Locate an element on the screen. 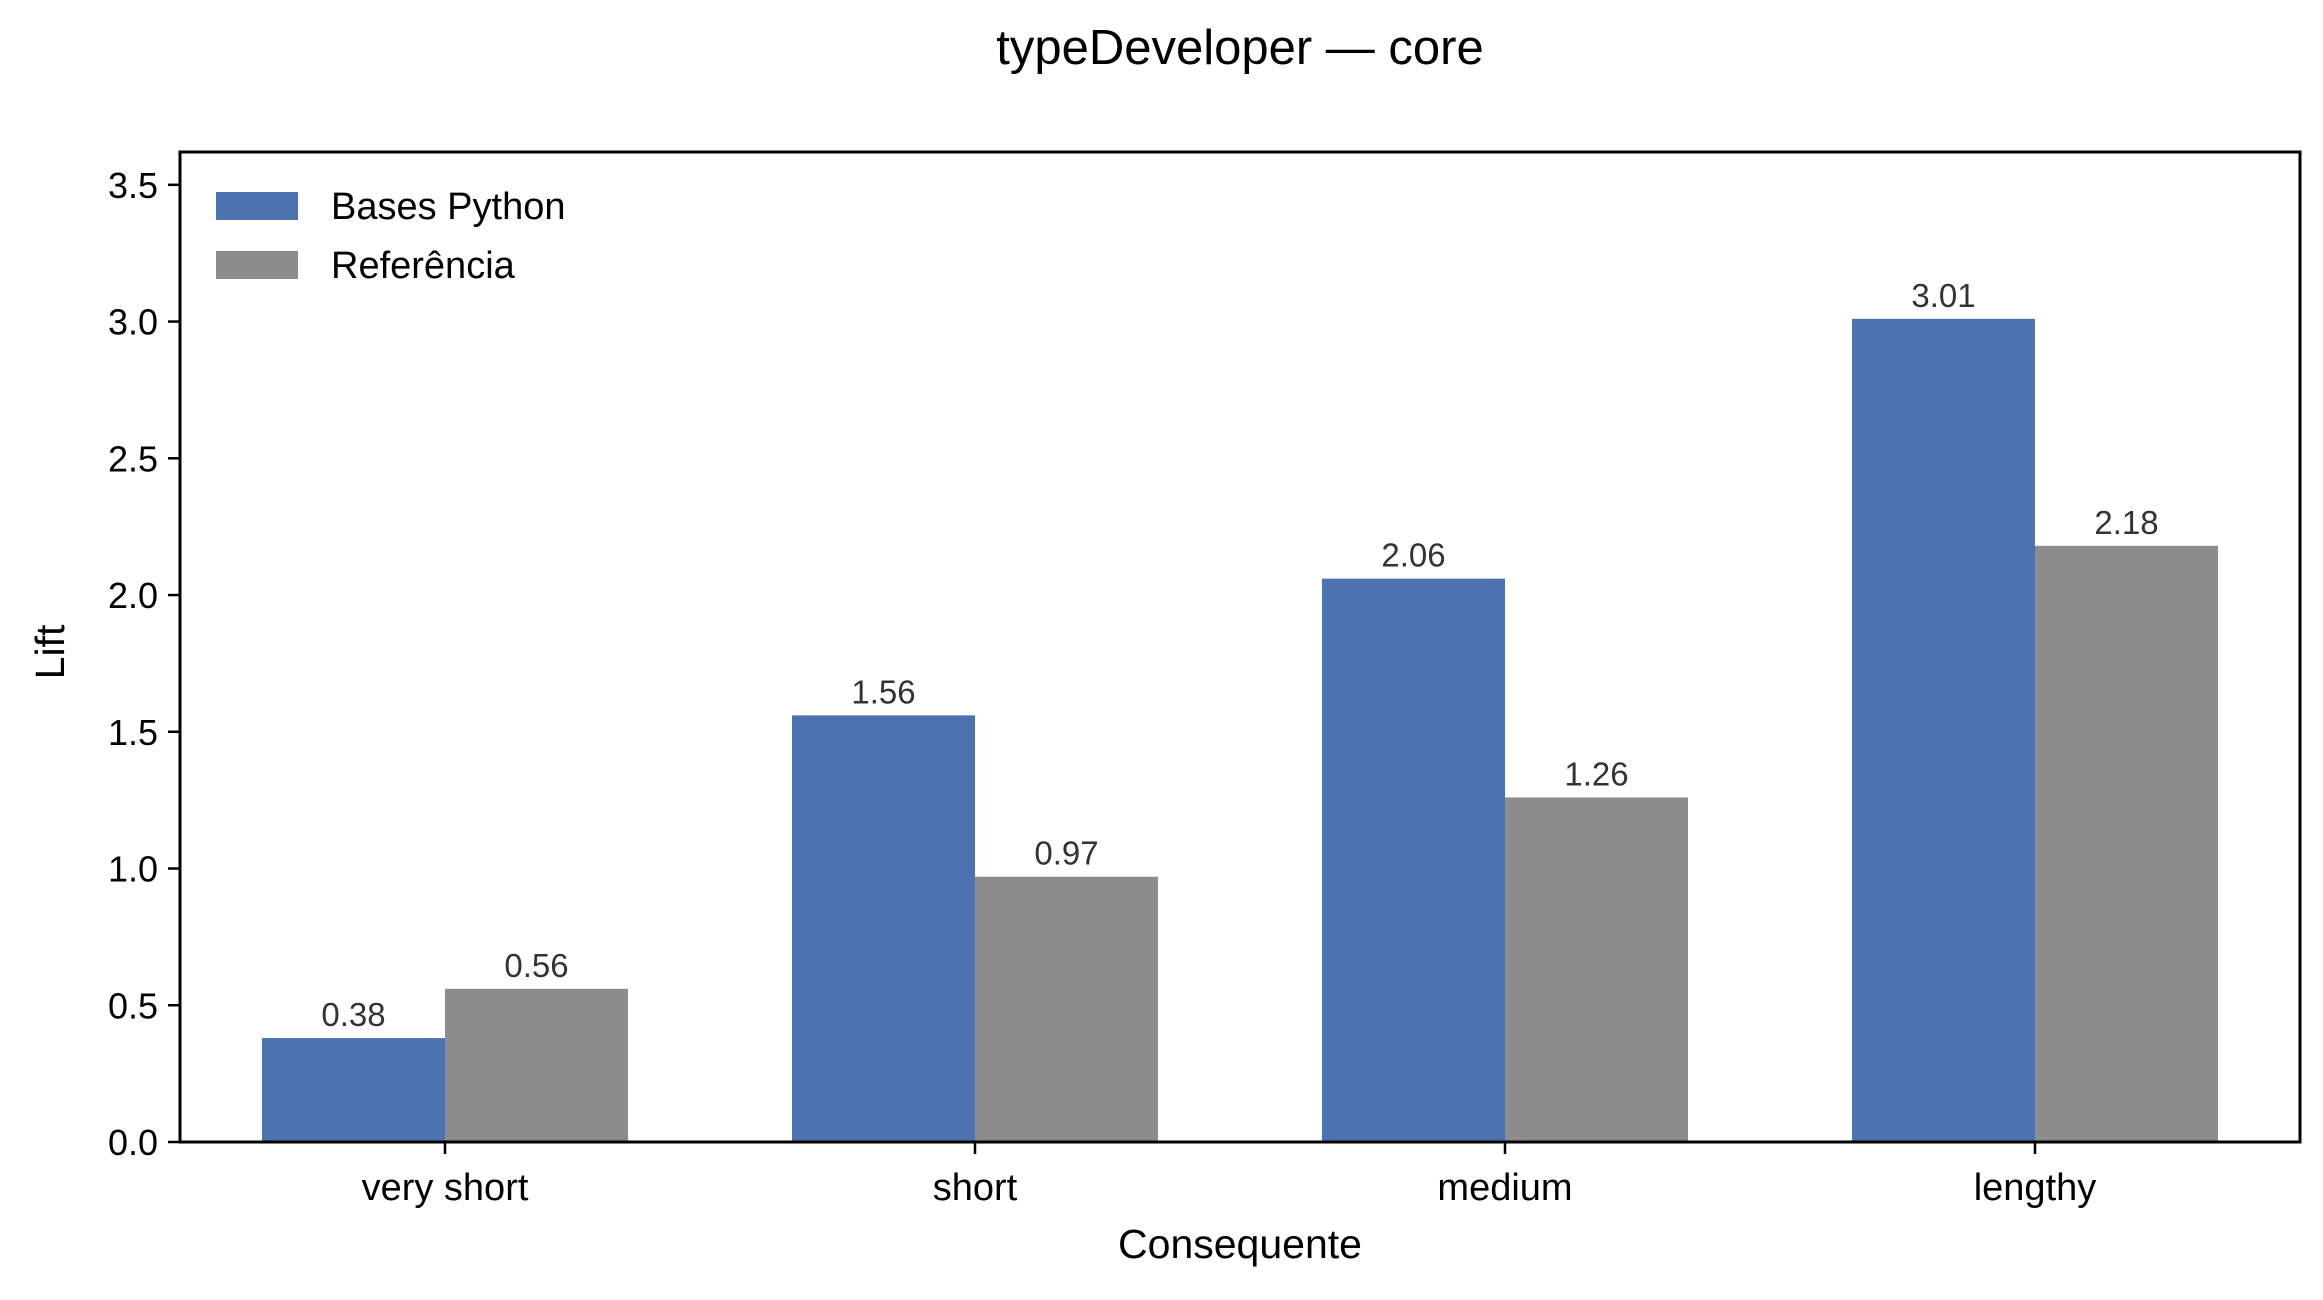 This screenshot has height=1300, width=2323. y-tick-label: 3.0 is located at coordinates (133, 322).